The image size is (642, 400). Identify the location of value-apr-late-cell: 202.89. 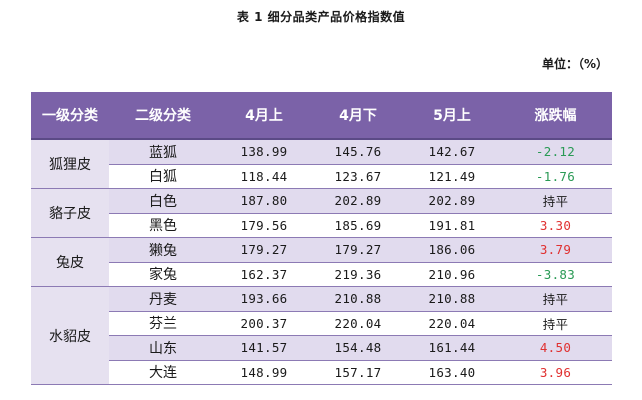
(358, 201).